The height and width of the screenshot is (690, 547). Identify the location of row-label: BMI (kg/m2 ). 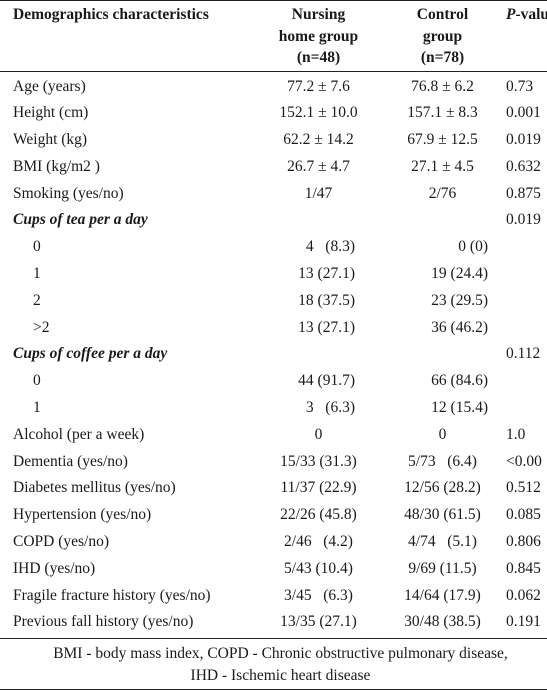
(56, 166).